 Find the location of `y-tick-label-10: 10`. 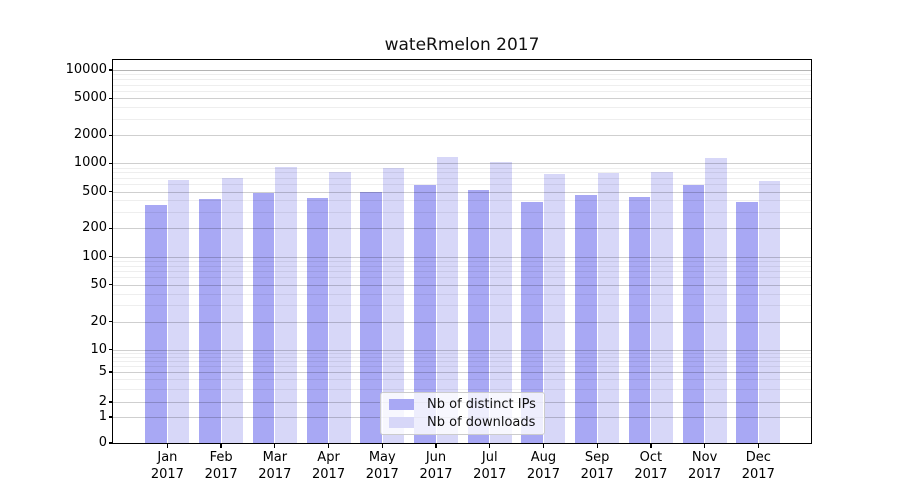

y-tick-label-10: 10 is located at coordinates (98, 349).